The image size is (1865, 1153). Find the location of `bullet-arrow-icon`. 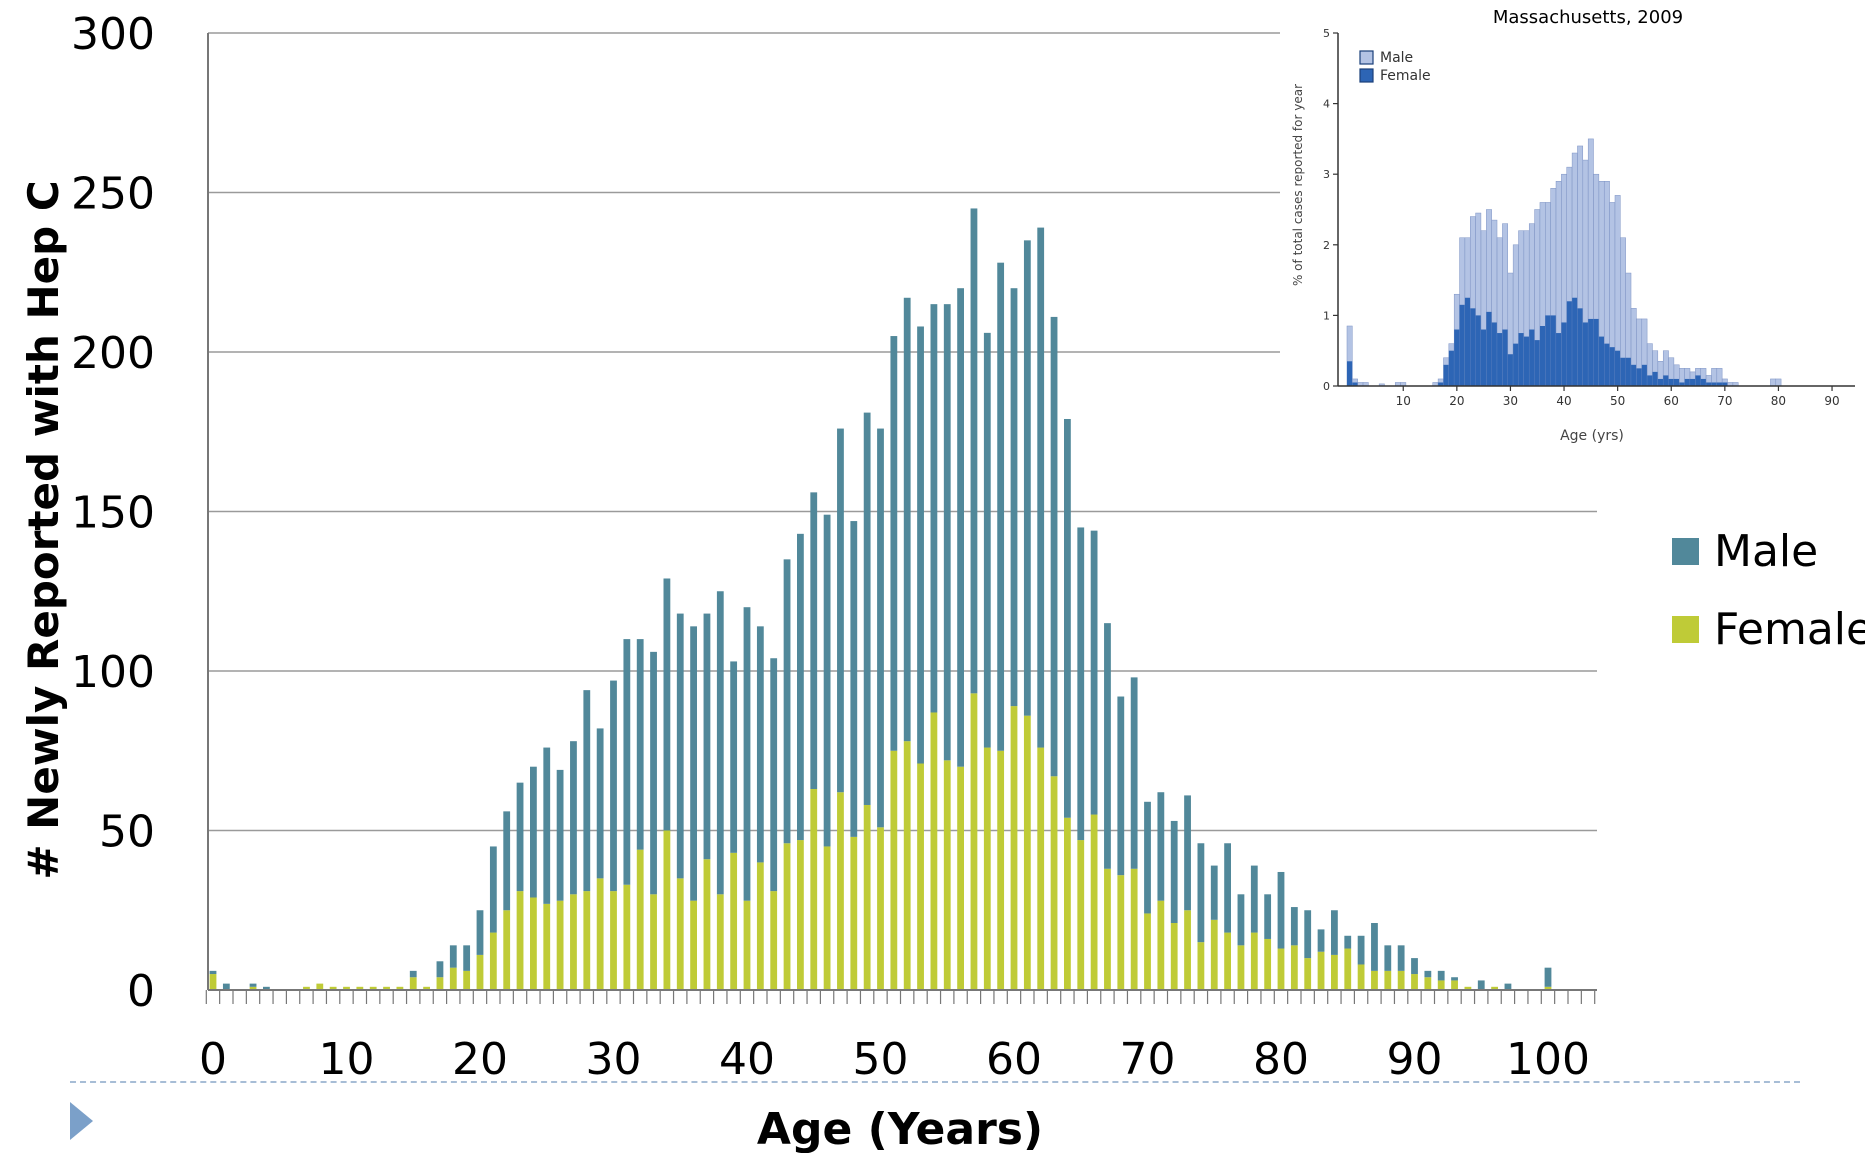

bullet-arrow-icon is located at coordinates (81, 1121).